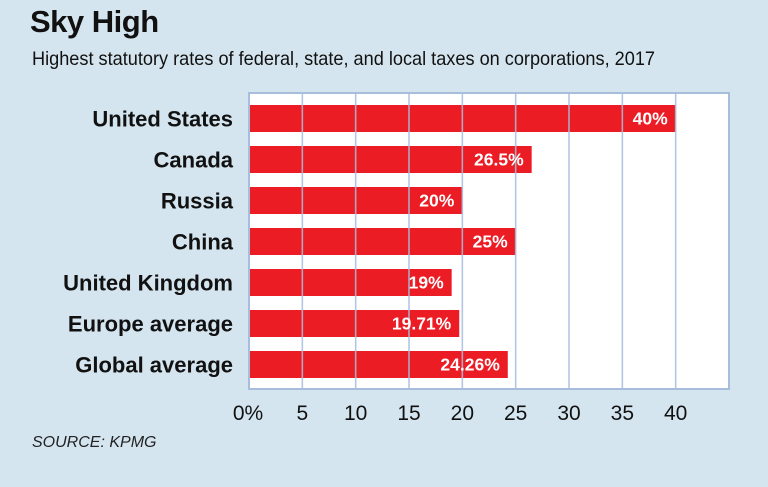 The image size is (768, 487). I want to click on data-label: 19%, so click(426, 283).